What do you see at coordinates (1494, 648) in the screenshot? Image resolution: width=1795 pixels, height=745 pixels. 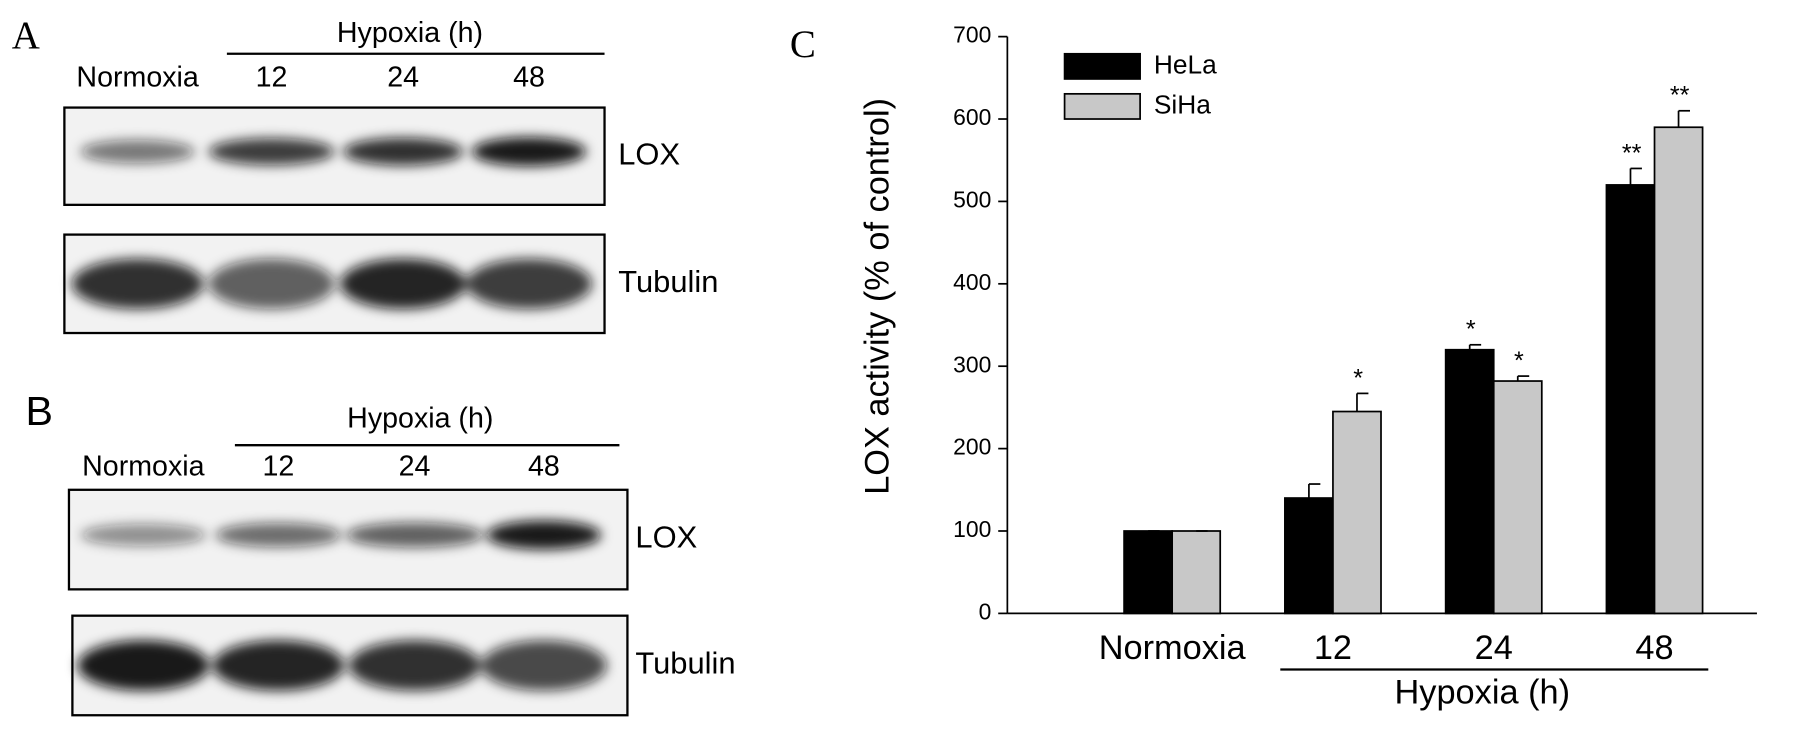 I see `x-tick-label: 24` at bounding box center [1494, 648].